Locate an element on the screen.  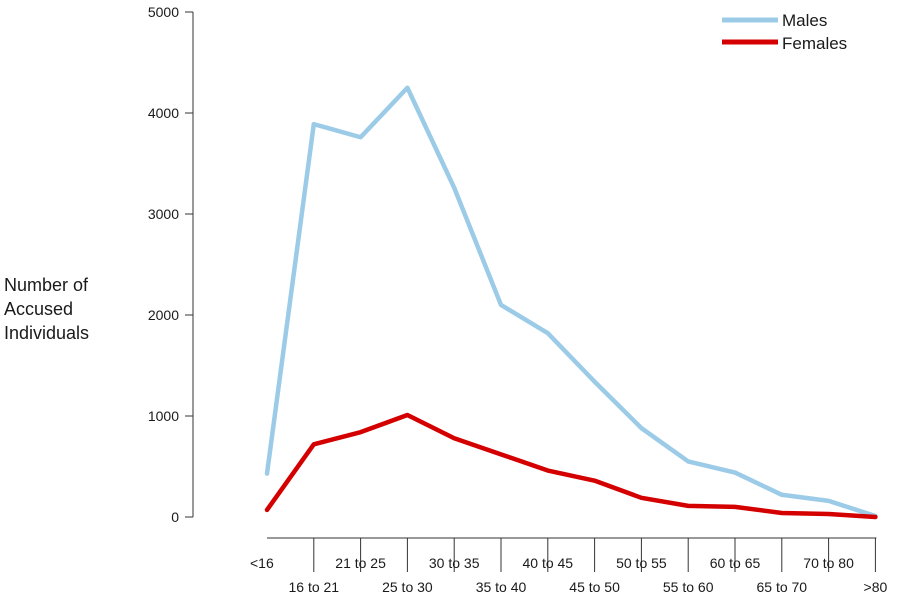
x-tick-label: 60 to 65 is located at coordinates (735, 563).